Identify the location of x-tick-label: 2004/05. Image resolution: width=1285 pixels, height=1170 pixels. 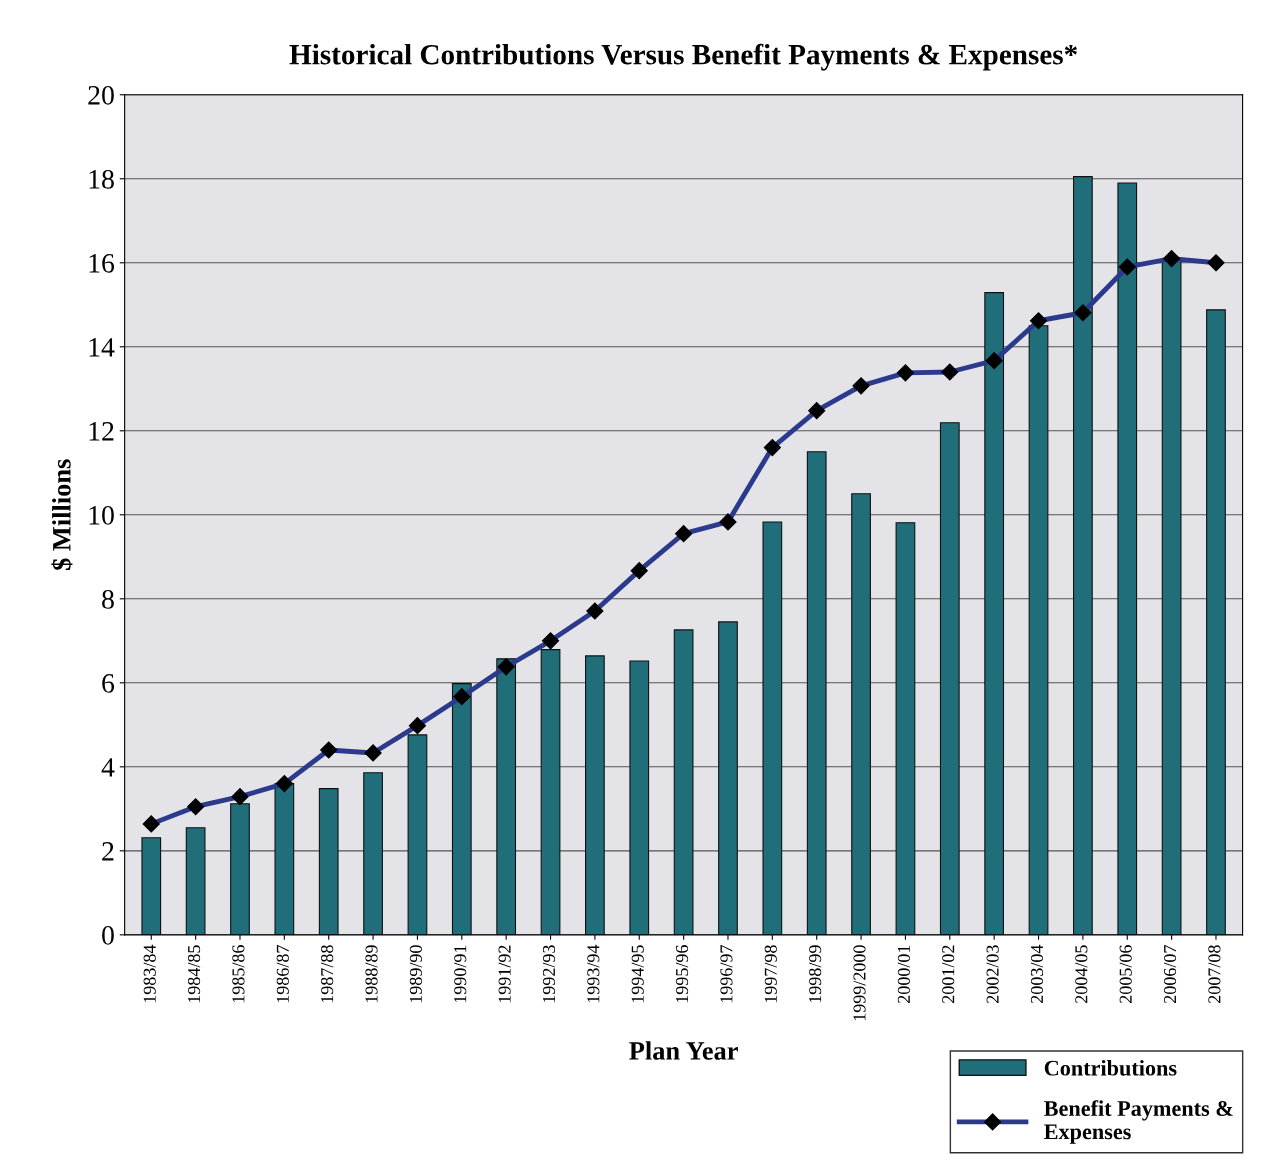
(1081, 974).